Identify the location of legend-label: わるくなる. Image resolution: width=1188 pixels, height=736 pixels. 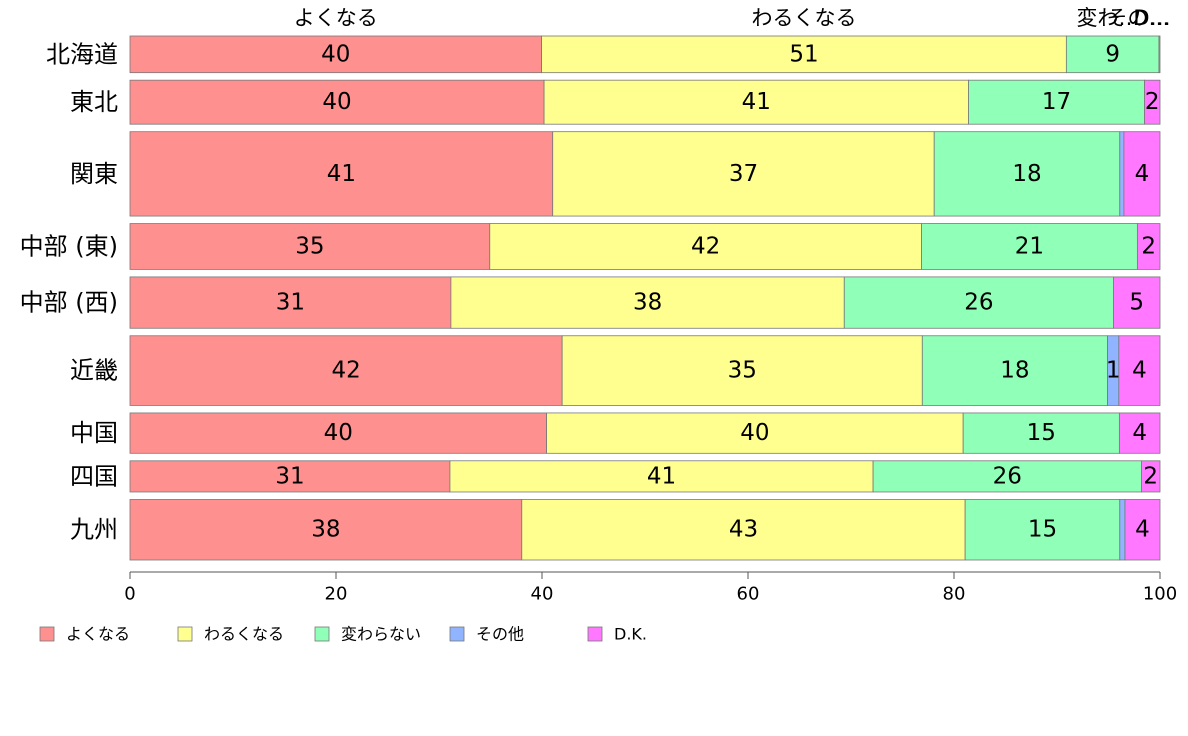
(244, 634).